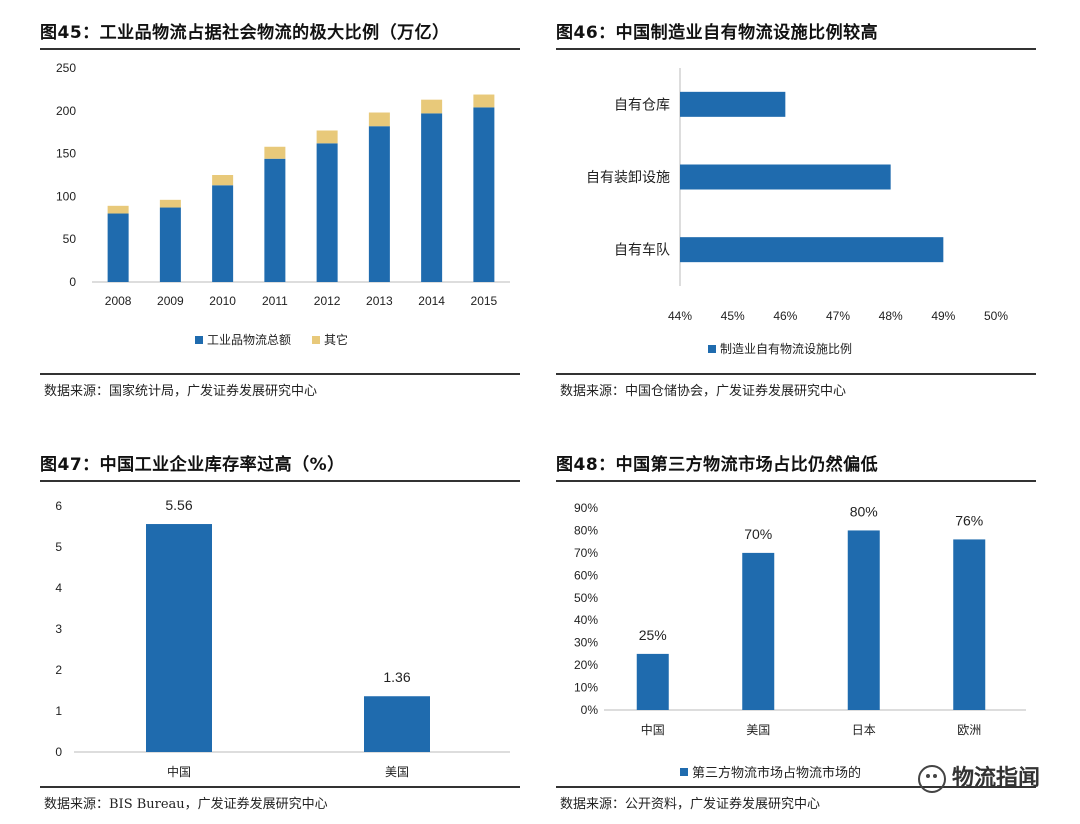 Image resolution: width=1080 pixels, height=824 pixels. Describe the element at coordinates (891, 316) in the screenshot. I see `x-tick-label: 48%` at that location.